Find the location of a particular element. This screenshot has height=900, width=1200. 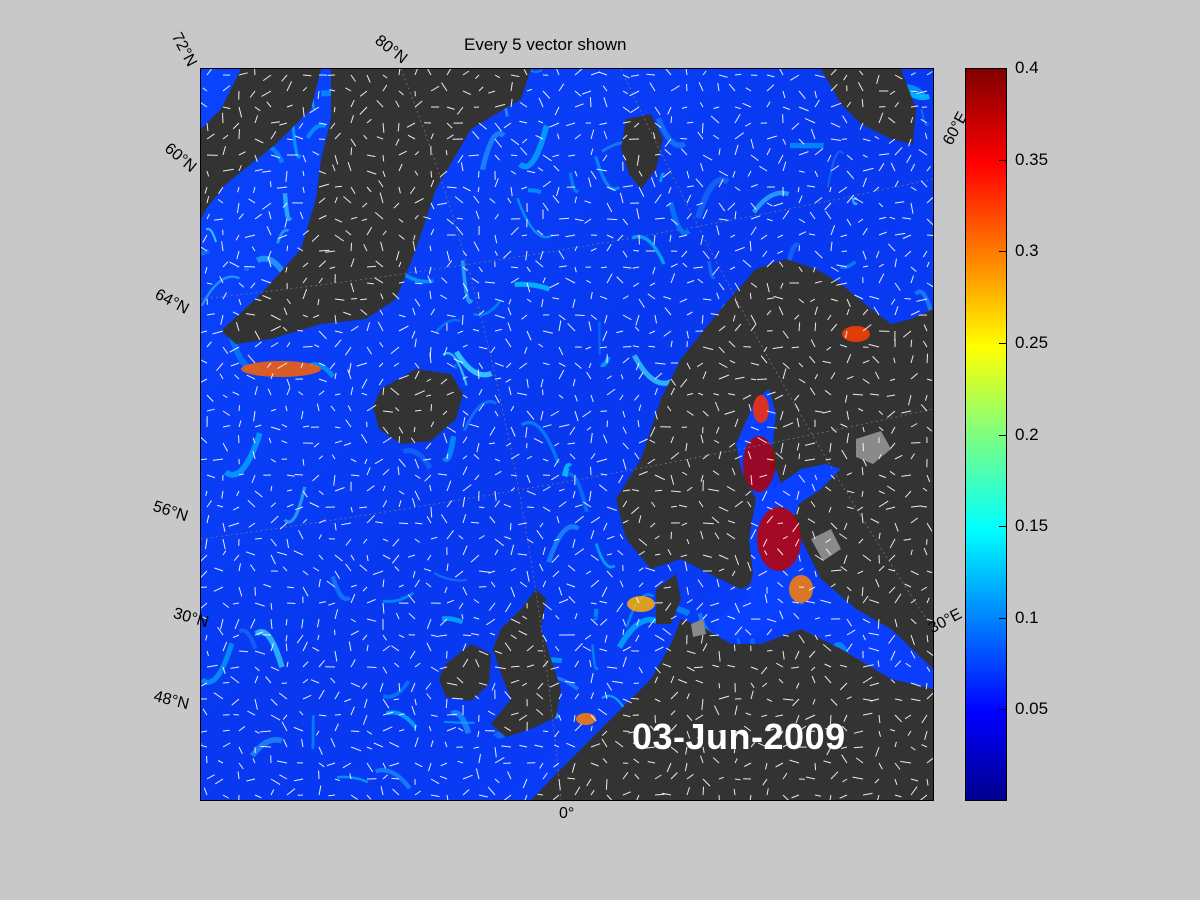

current-hotspot is located at coordinates (779, 539).